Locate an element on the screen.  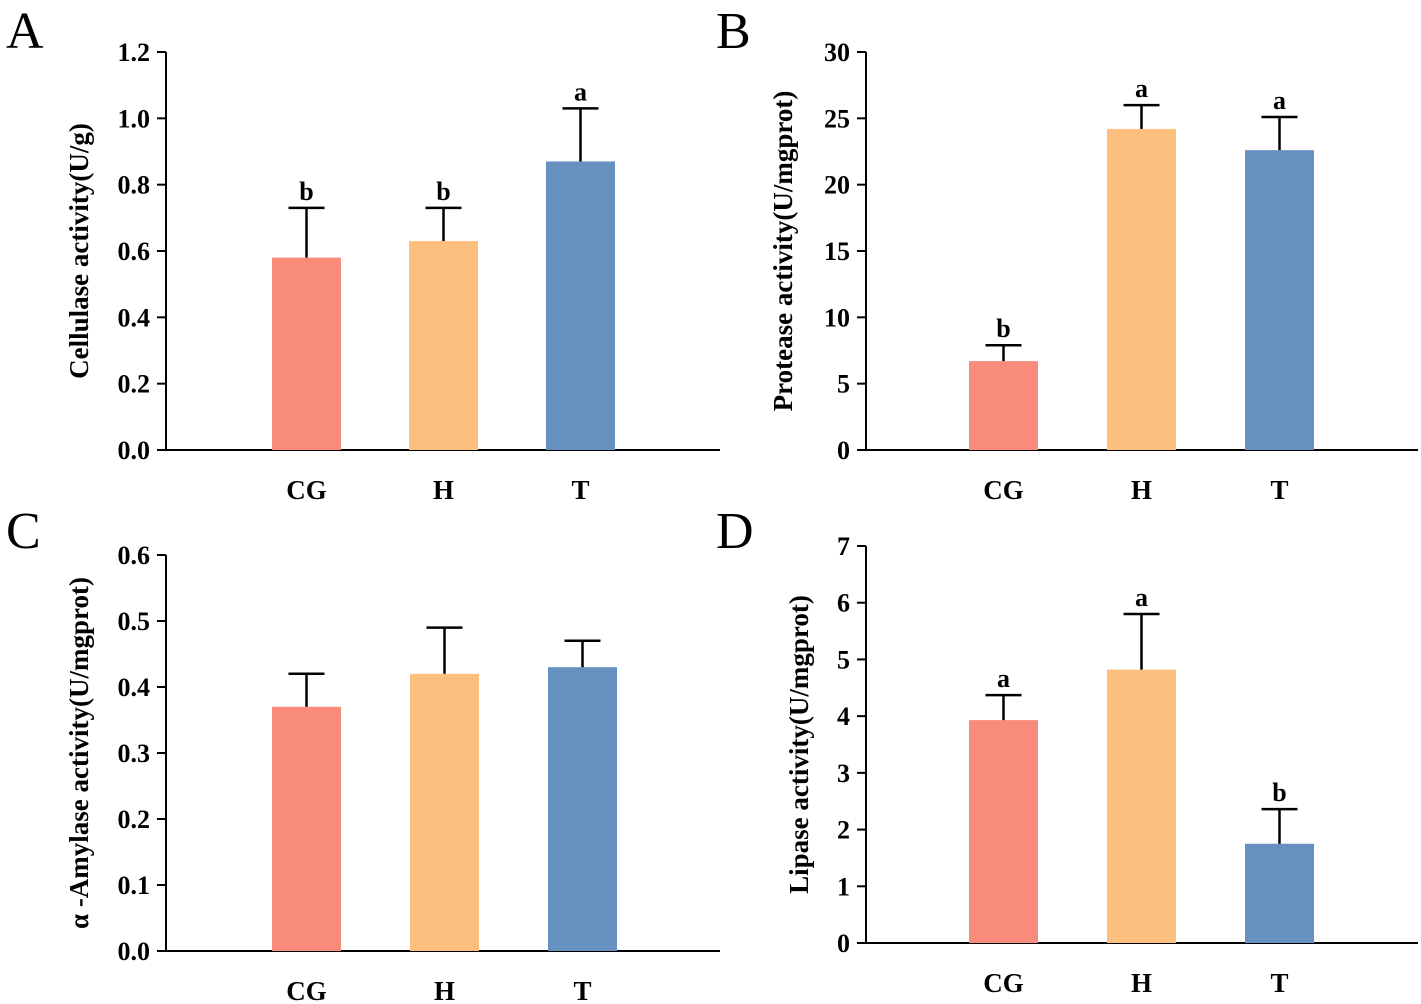
y-tick-label: 6 is located at coordinates (843, 603).